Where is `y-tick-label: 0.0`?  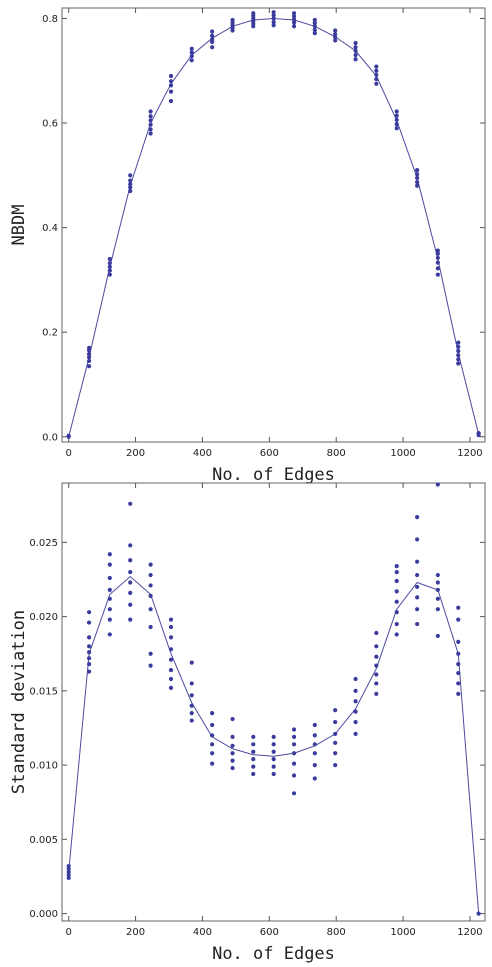
y-tick-label: 0.0 is located at coordinates (50, 437).